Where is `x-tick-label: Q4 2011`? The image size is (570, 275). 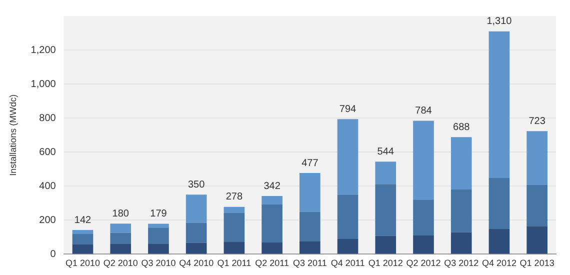
x-tick-label: Q4 2011 is located at coordinates (347, 263).